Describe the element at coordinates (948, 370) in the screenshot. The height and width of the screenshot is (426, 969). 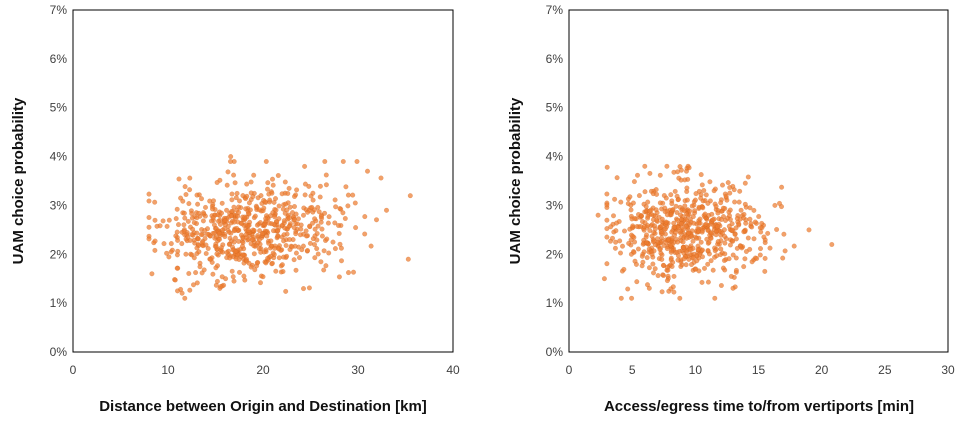
I see `x-tick-label: 30` at that location.